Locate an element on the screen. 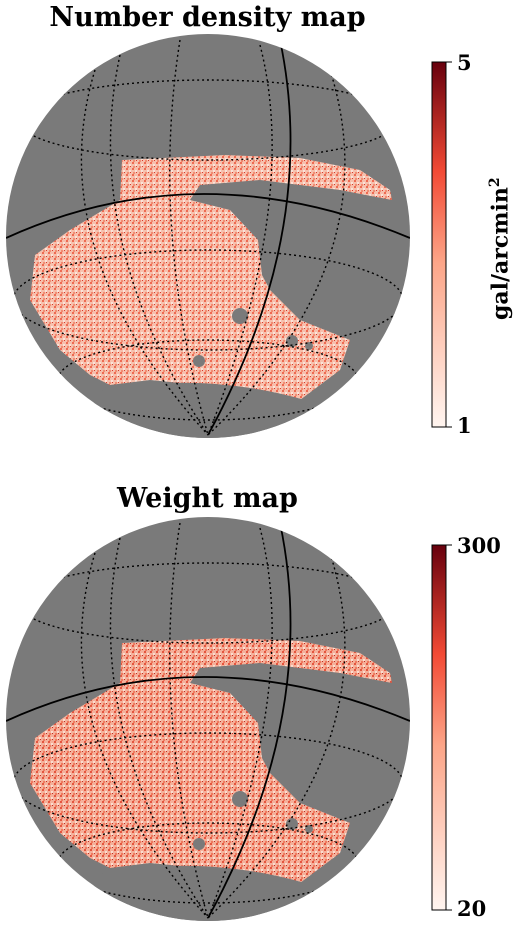 This screenshot has width=520, height=930. colorbar-max-label: 5 is located at coordinates (464, 62).